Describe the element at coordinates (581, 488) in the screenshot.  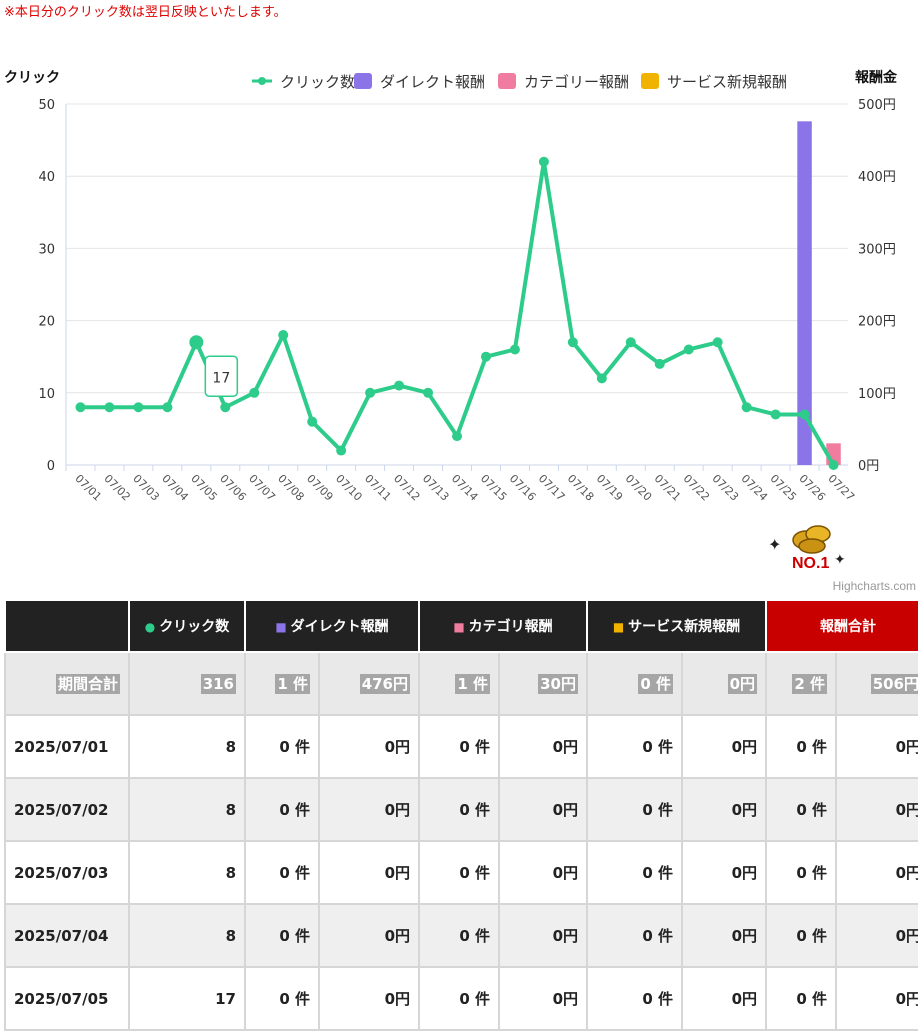
I see `x-tick-label: 07/18` at that location.